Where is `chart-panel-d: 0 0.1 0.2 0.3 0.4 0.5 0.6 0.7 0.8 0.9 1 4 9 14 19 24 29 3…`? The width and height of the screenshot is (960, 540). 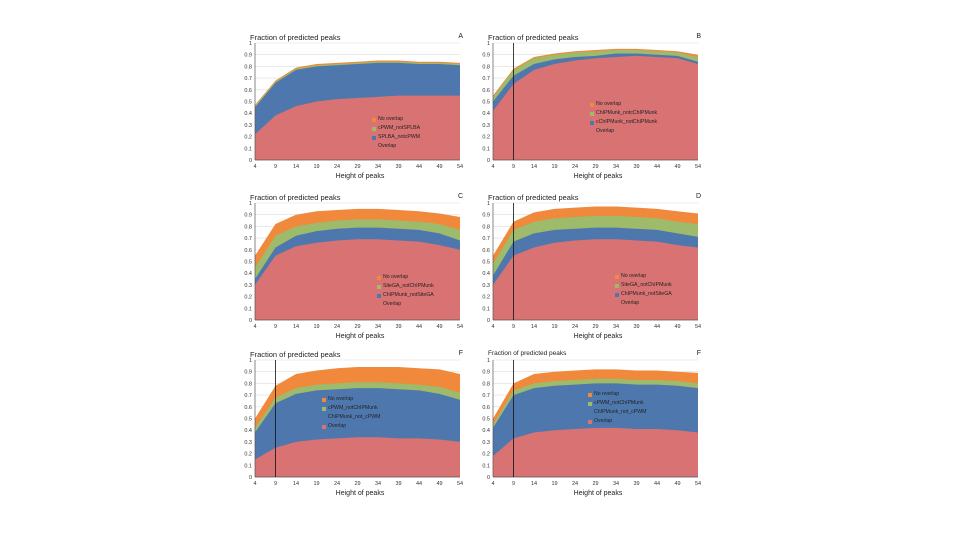 chart-panel-d: 0 0.1 0.2 0.3 0.4 0.5 0.6 0.7 0.8 0.9 1 4 9 14 19 24 29 3… is located at coordinates (590, 269).